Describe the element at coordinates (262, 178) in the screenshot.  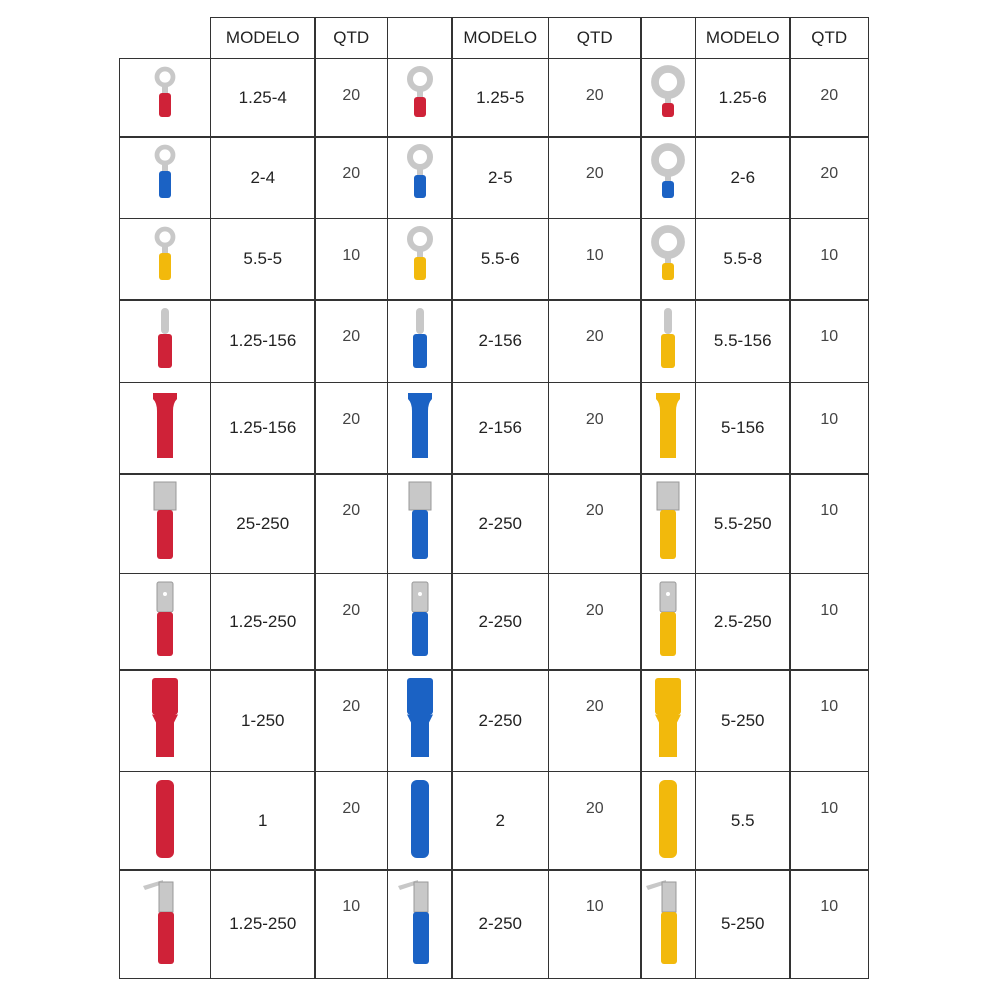
I see `model-cell: 2-4` at that location.